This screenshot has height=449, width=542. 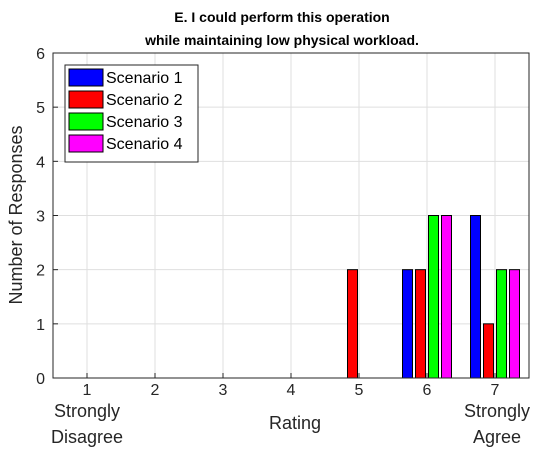 What do you see at coordinates (359, 390) in the screenshot?
I see `x-tick-label: 5` at bounding box center [359, 390].